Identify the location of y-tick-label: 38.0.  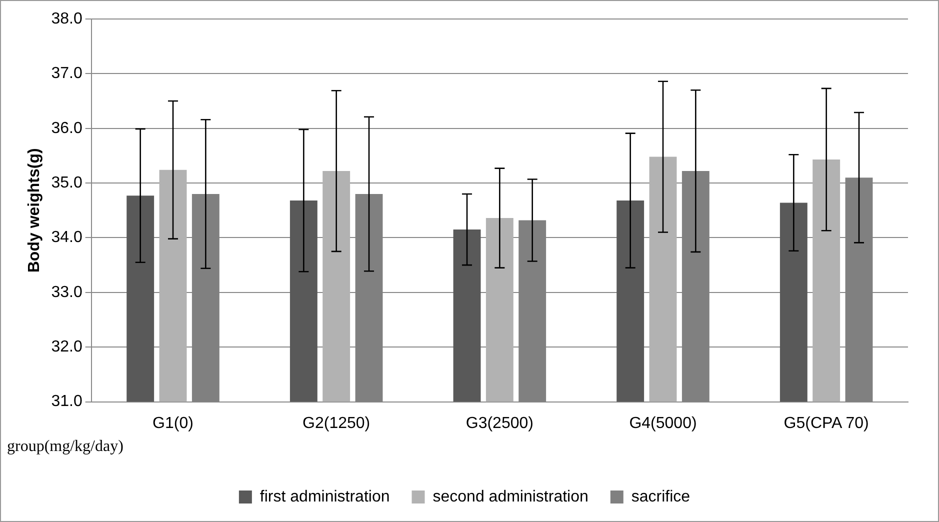
(66, 19).